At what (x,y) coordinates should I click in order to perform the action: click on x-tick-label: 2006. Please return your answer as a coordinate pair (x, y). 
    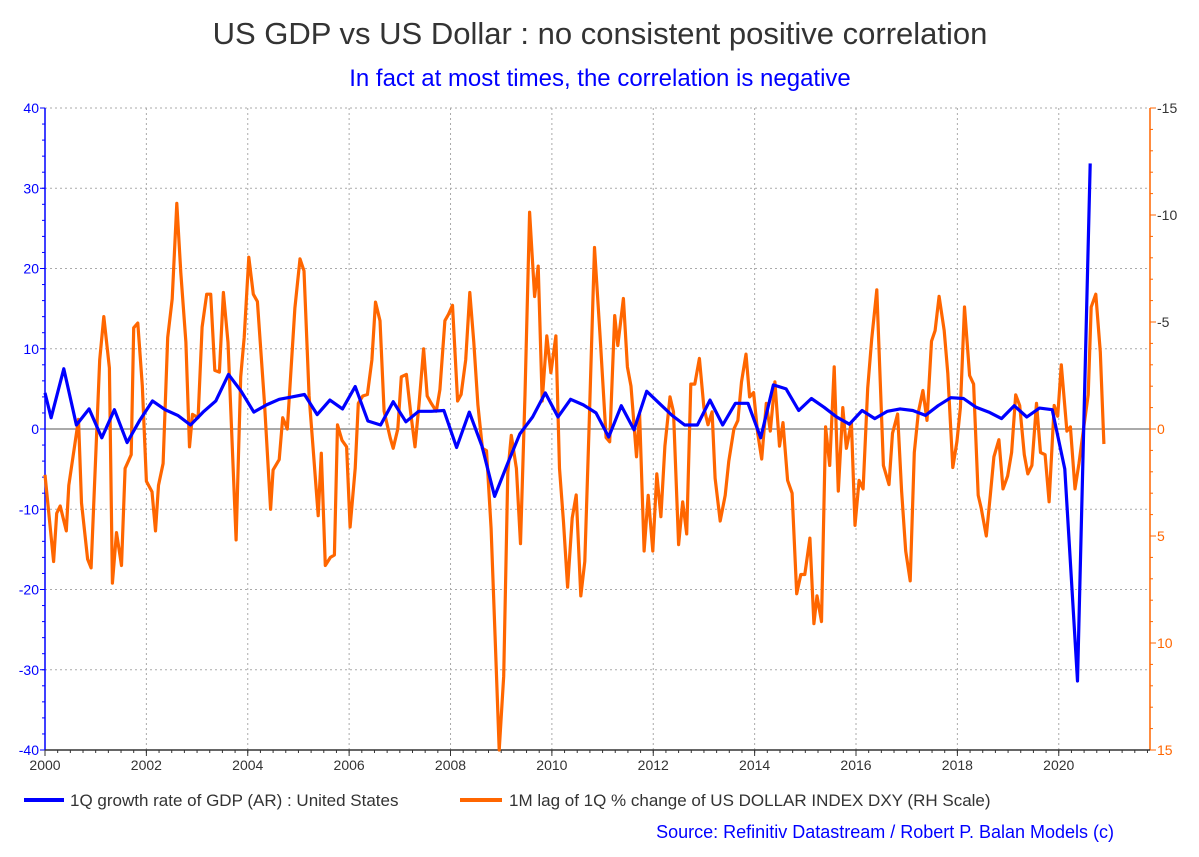
    Looking at the image, I should click on (349, 765).